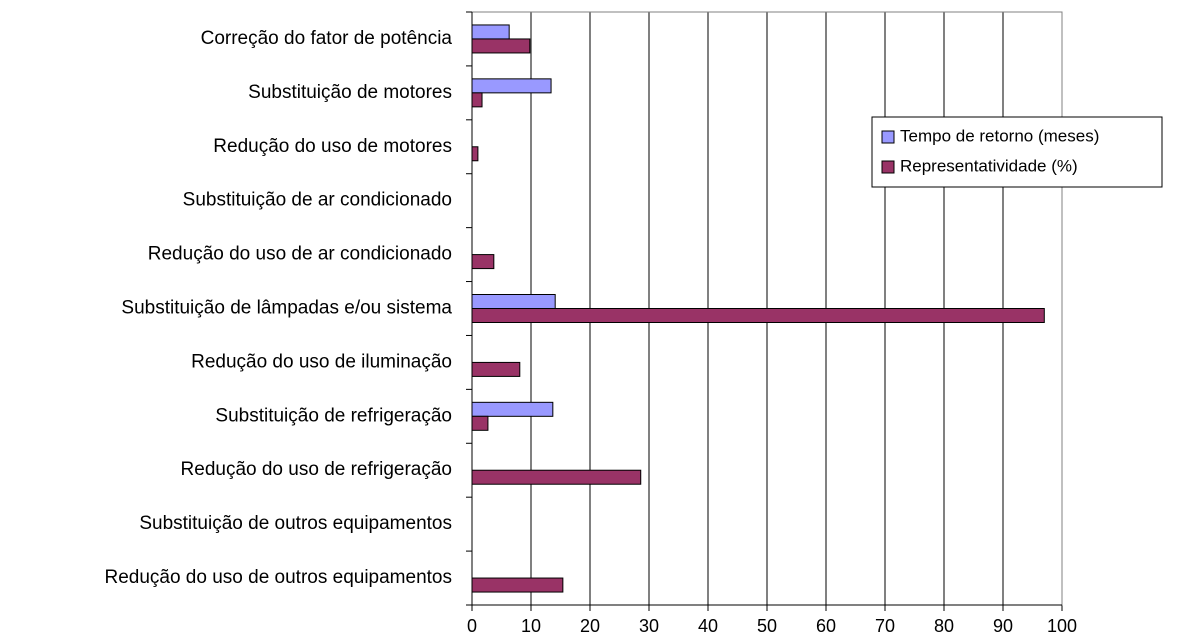 The width and height of the screenshot is (1190, 635). What do you see at coordinates (1062, 625) in the screenshot?
I see `x-tick-label: 100` at bounding box center [1062, 625].